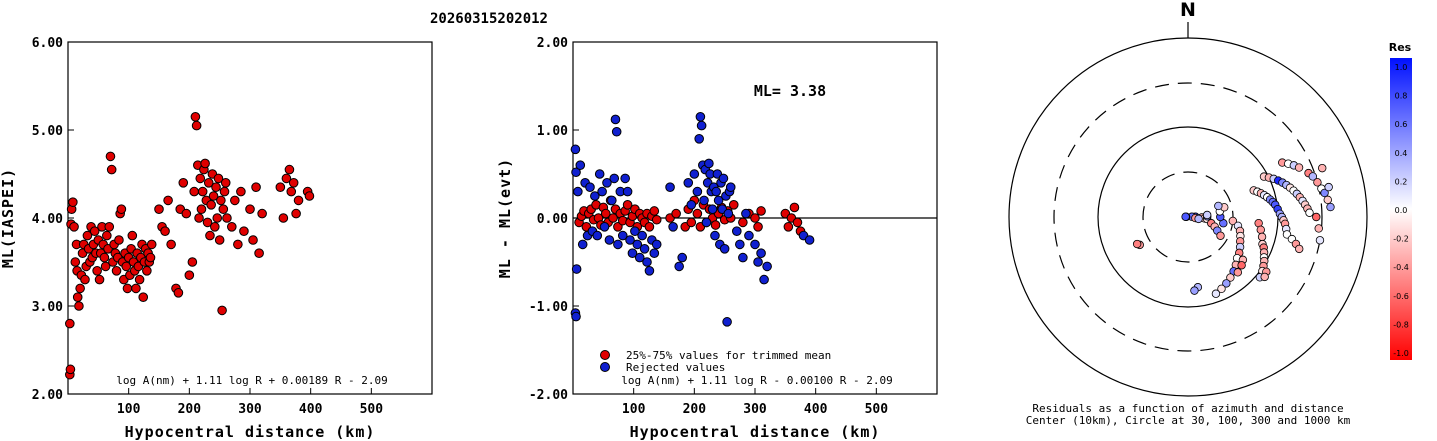 This screenshot has width=1437, height=441. What do you see at coordinates (605, 367) in the screenshot?
I see `legend-blue-marker` at bounding box center [605, 367].